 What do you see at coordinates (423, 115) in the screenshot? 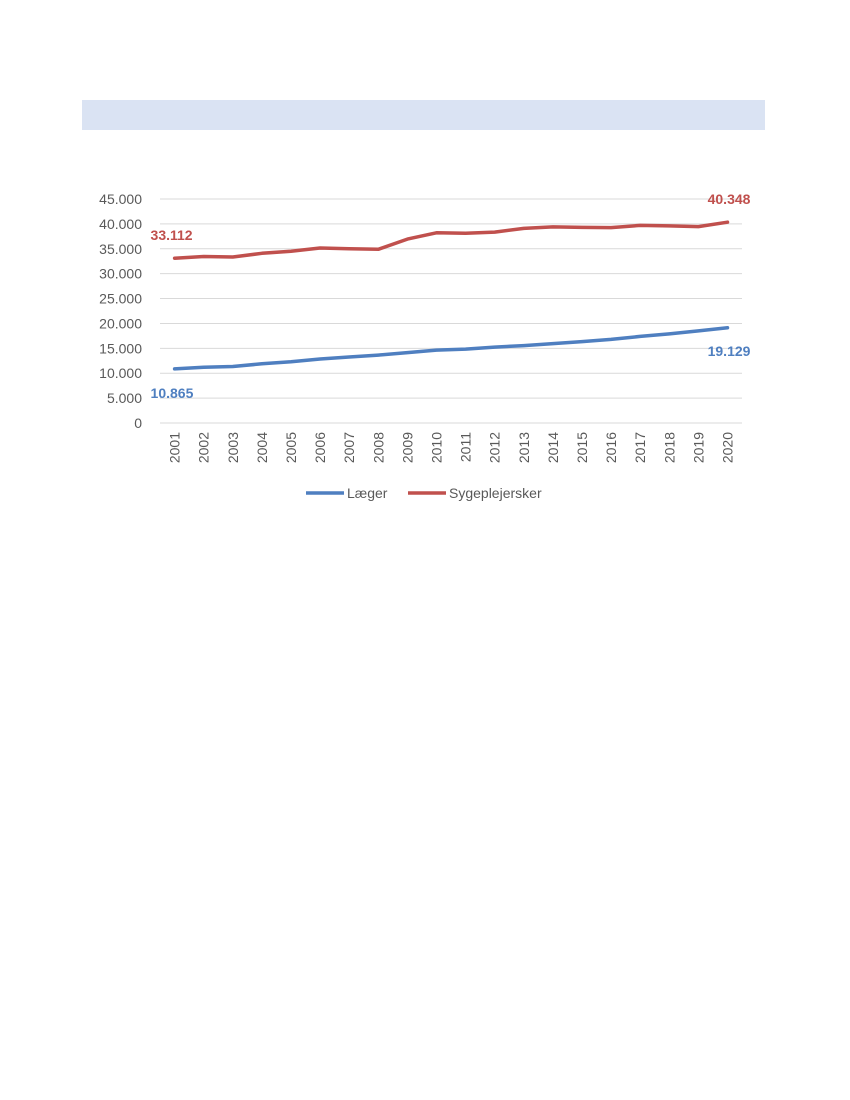
I see `header-band` at bounding box center [423, 115].